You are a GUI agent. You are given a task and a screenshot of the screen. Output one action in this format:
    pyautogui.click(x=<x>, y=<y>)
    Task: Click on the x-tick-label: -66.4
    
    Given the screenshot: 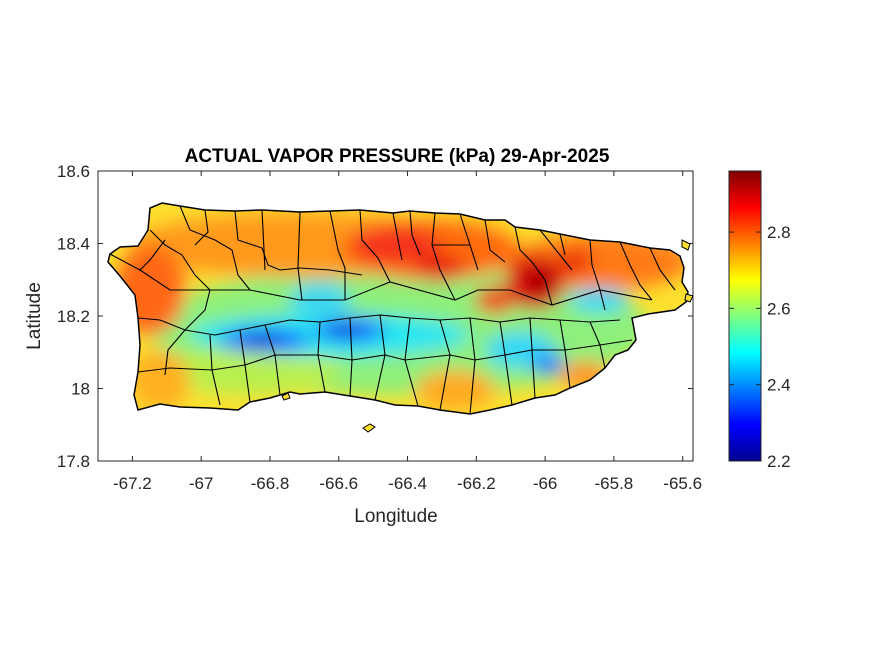 What is the action you would take?
    pyautogui.click(x=407, y=483)
    